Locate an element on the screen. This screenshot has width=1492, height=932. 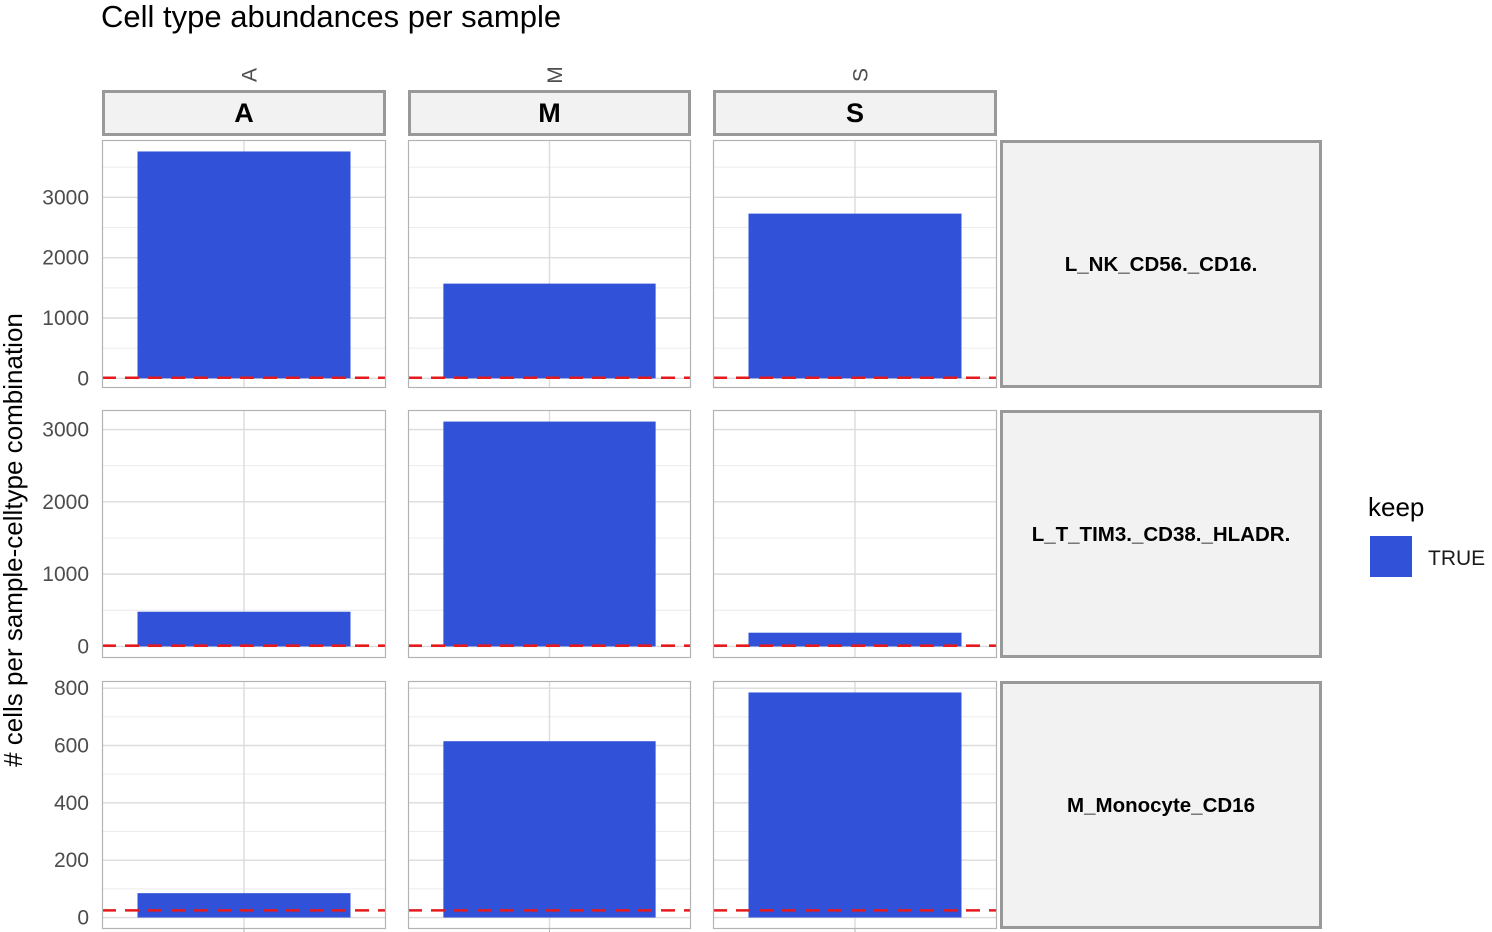
y-tick-label: 800 is located at coordinates (71, 688).